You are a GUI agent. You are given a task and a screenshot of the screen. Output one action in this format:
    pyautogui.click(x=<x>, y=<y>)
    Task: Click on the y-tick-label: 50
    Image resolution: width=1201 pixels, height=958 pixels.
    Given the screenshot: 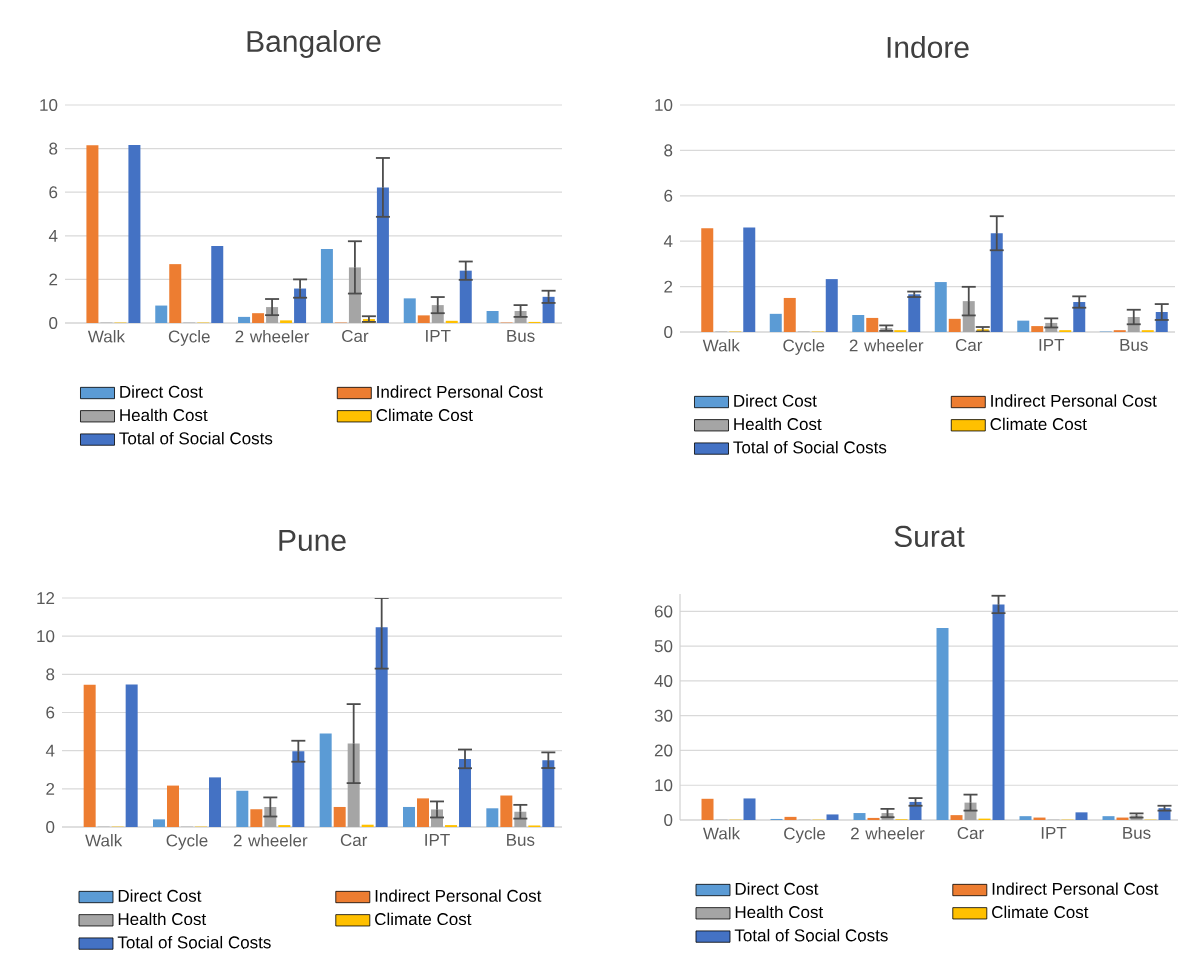 What is the action you would take?
    pyautogui.click(x=663, y=646)
    